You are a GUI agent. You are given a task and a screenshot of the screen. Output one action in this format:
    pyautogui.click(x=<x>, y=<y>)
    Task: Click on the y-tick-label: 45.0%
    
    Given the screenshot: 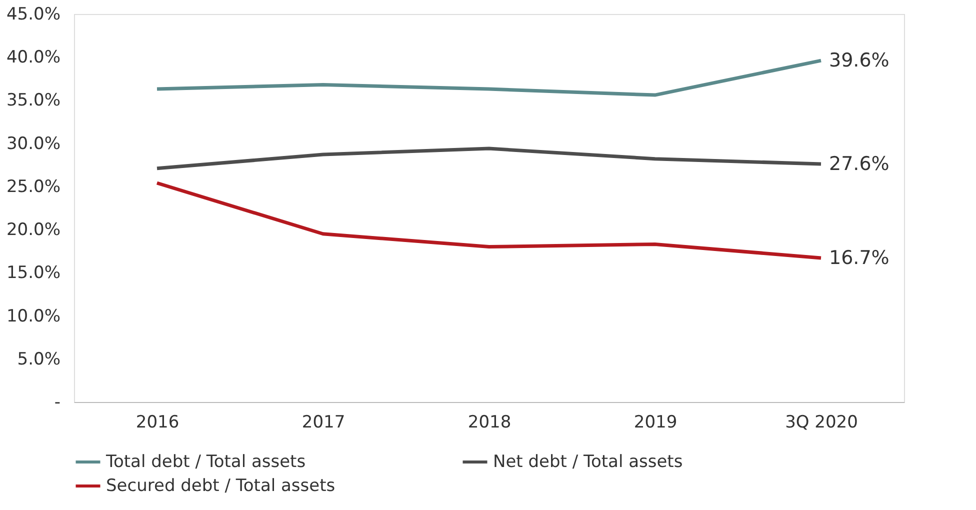 What is the action you would take?
    pyautogui.click(x=33, y=14)
    